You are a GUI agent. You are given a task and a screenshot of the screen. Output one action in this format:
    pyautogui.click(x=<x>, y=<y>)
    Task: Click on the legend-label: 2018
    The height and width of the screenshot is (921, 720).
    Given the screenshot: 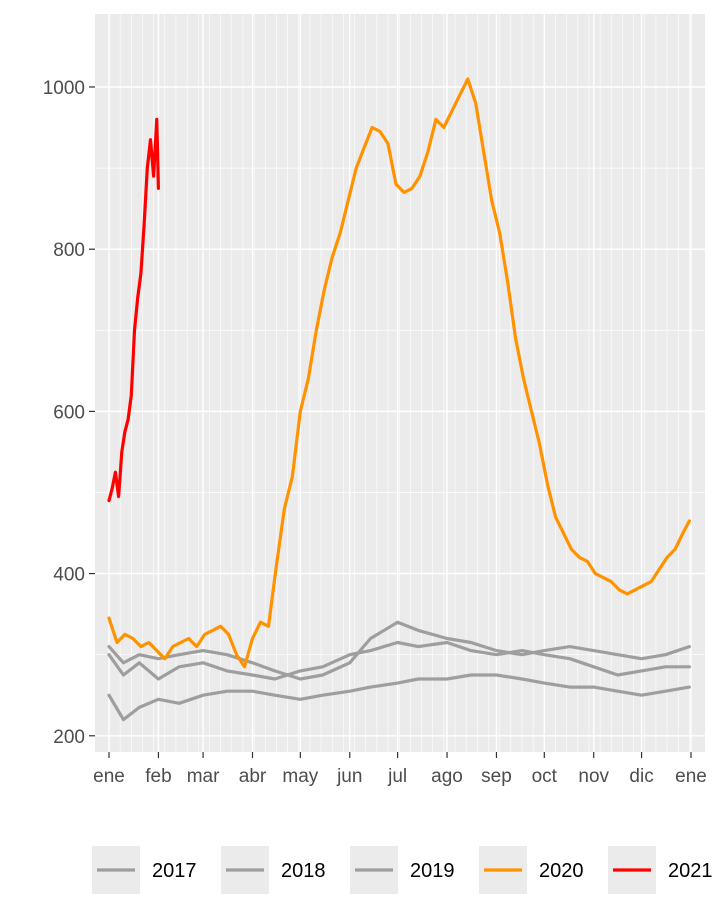 What is the action you would take?
    pyautogui.click(x=303, y=871)
    